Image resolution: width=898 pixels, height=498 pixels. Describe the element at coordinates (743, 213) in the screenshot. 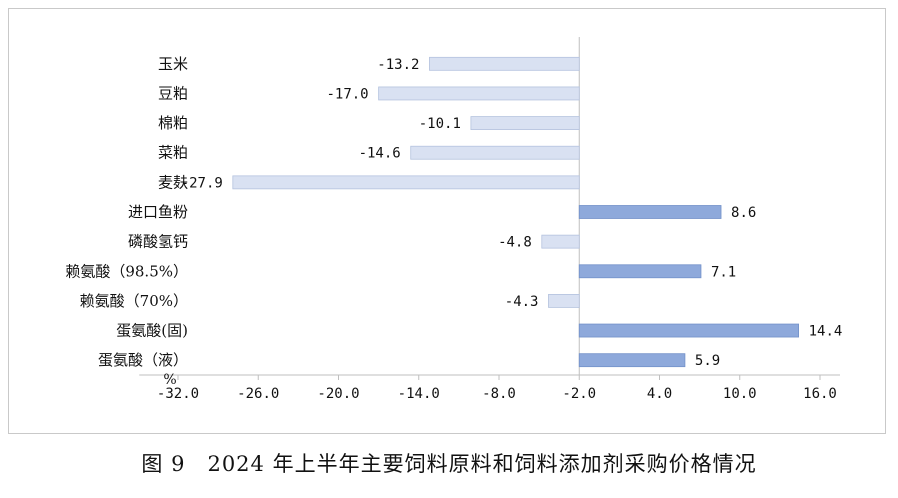

I see `data-label: 8.6` at that location.